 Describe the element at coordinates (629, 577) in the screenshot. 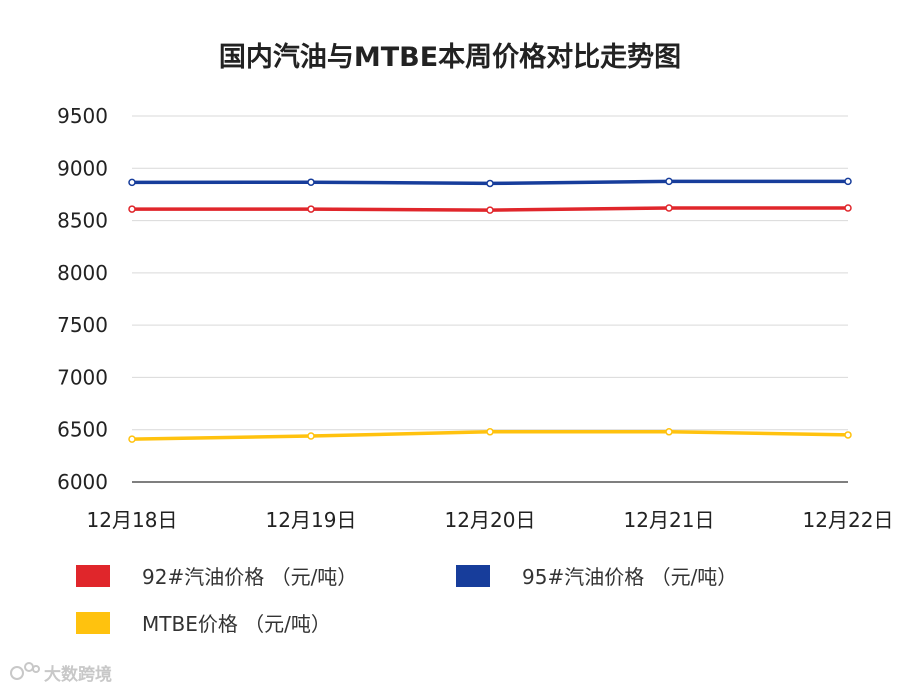

I see `legend-label: 95#汽油价格 （元/吨）` at that location.